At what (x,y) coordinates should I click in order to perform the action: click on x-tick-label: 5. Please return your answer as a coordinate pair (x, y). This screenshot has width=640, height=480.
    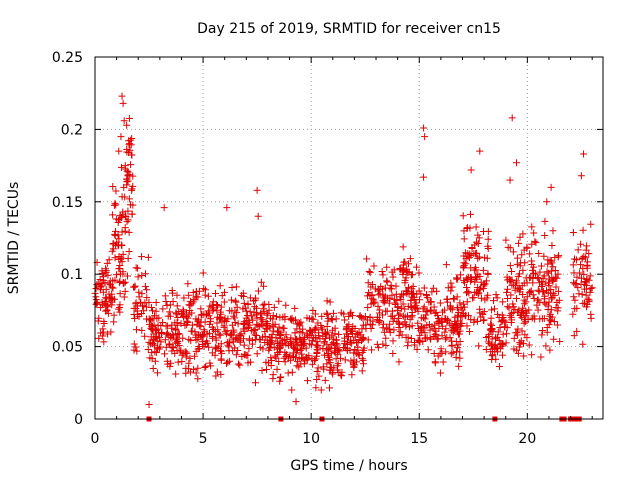
    Looking at the image, I should click on (203, 439).